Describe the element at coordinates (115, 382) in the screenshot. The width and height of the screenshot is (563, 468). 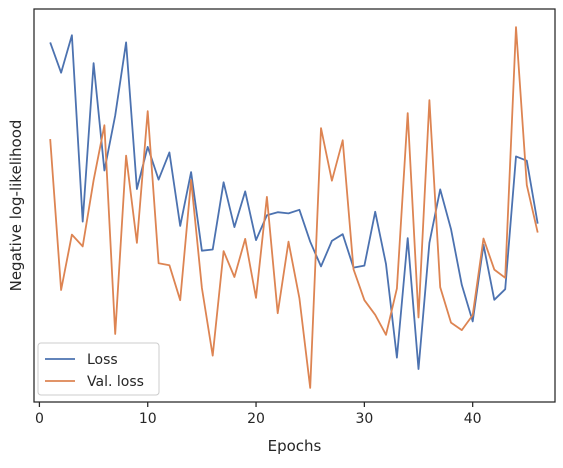
I see `legend-label-val-loss: Val. loss` at that location.